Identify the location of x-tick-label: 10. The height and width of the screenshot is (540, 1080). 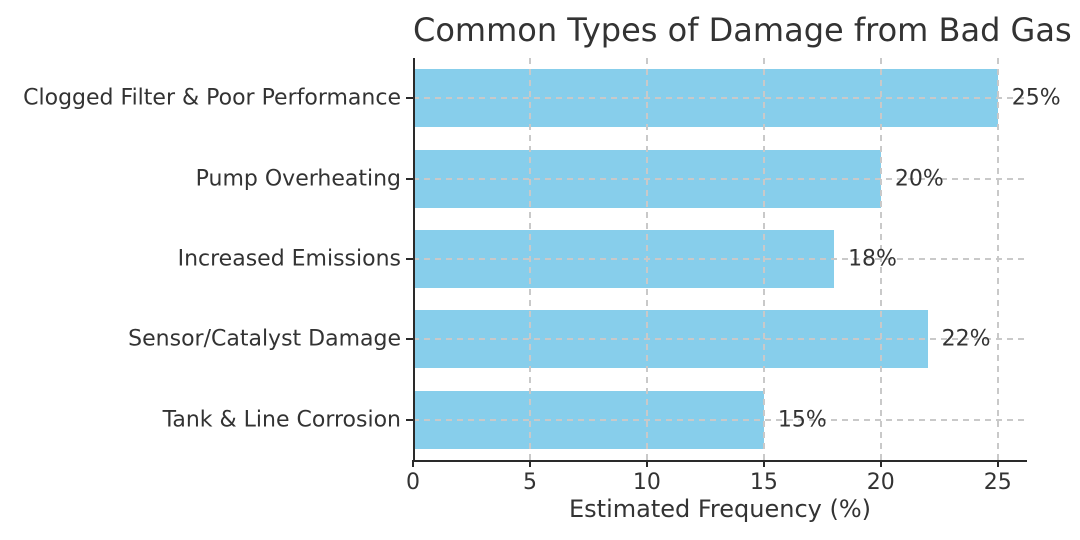
(646, 482).